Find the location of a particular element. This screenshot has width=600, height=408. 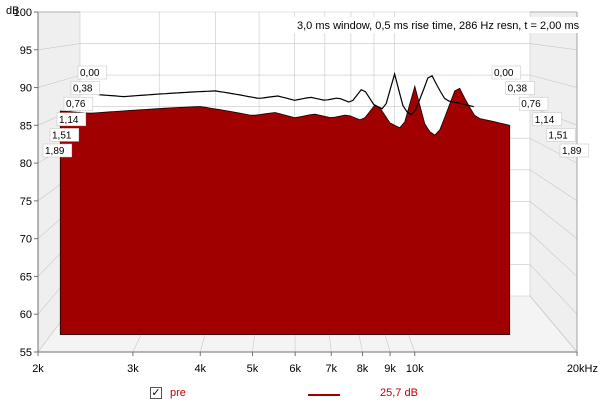

time-label-right: 1,89 is located at coordinates (574, 150).